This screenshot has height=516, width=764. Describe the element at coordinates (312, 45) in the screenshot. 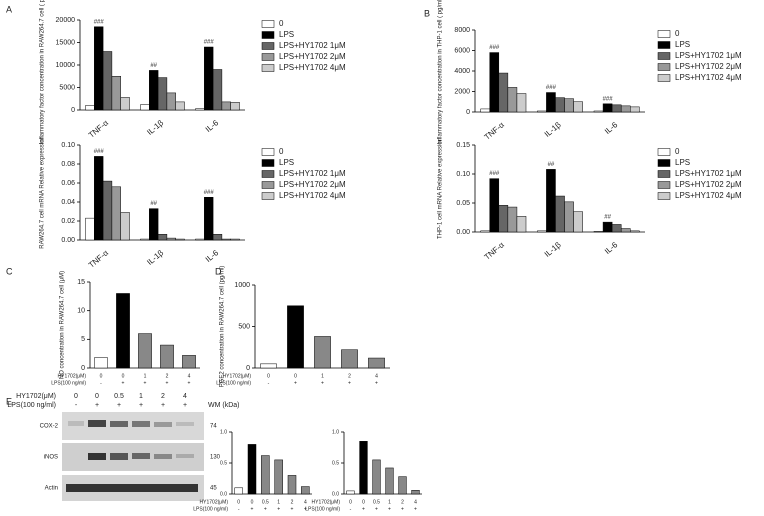

I see `legend-label: LPS+HY1702 1μM` at that location.